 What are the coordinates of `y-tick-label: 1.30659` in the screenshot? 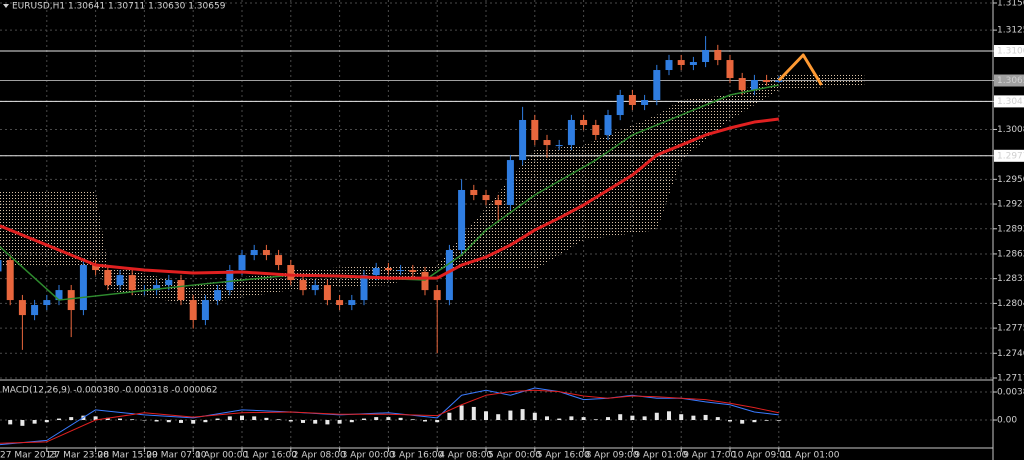 It's located at (1010, 81).